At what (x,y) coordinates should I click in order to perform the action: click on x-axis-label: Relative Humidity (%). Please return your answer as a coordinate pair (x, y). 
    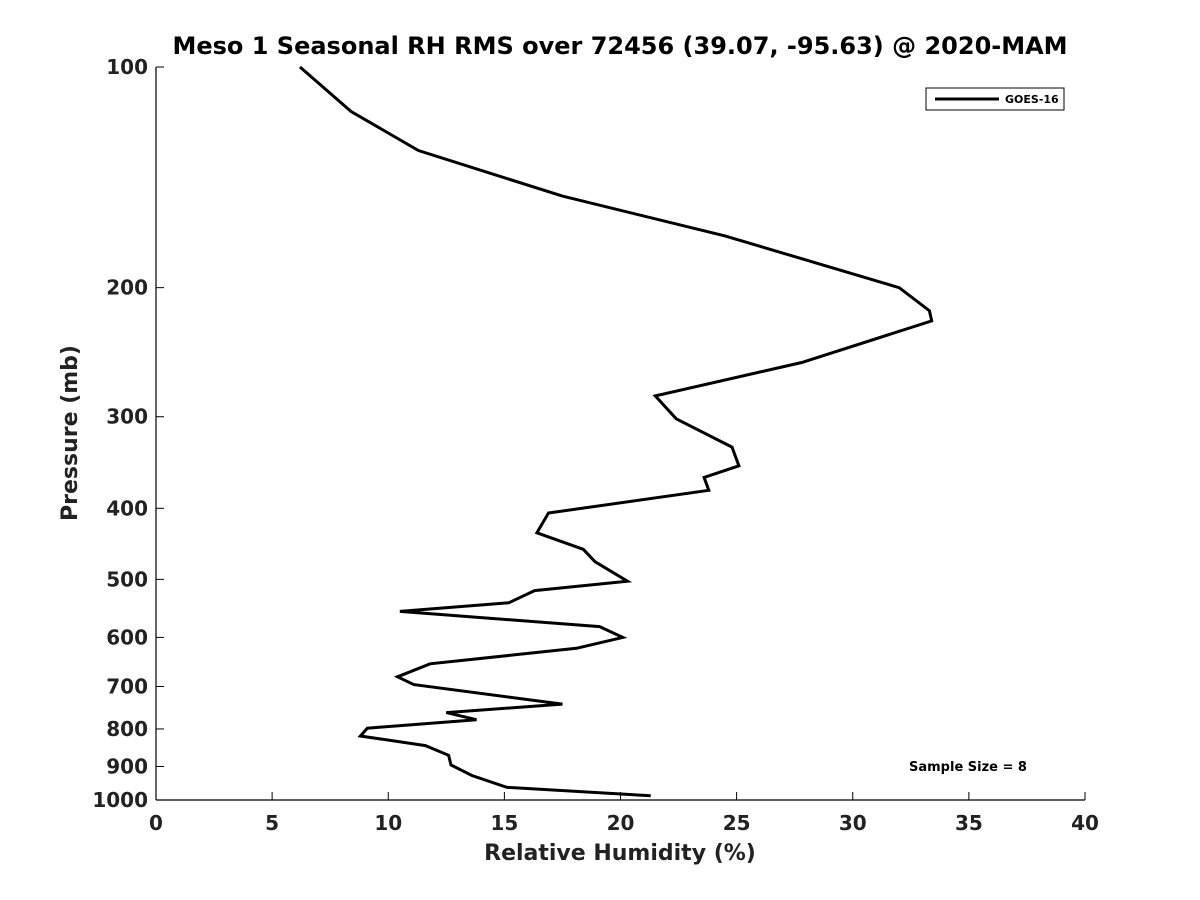
    Looking at the image, I should click on (620, 853).